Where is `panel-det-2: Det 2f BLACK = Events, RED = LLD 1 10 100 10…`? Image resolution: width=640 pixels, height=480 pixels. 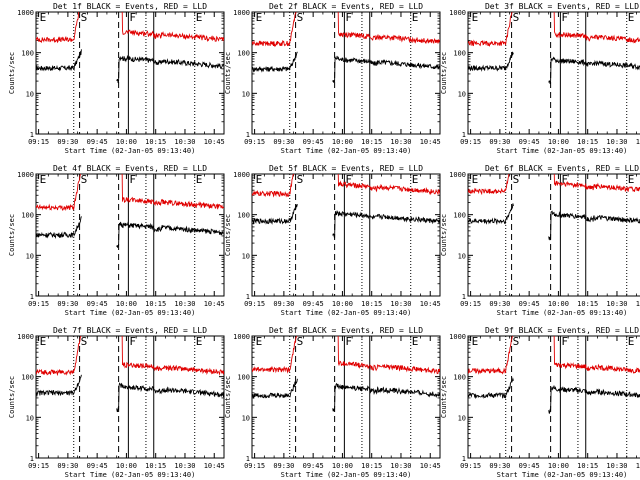 panel-det-2: Det 2f BLACK = Events, RED = LLD 1 10 100 10… is located at coordinates (332, 78).